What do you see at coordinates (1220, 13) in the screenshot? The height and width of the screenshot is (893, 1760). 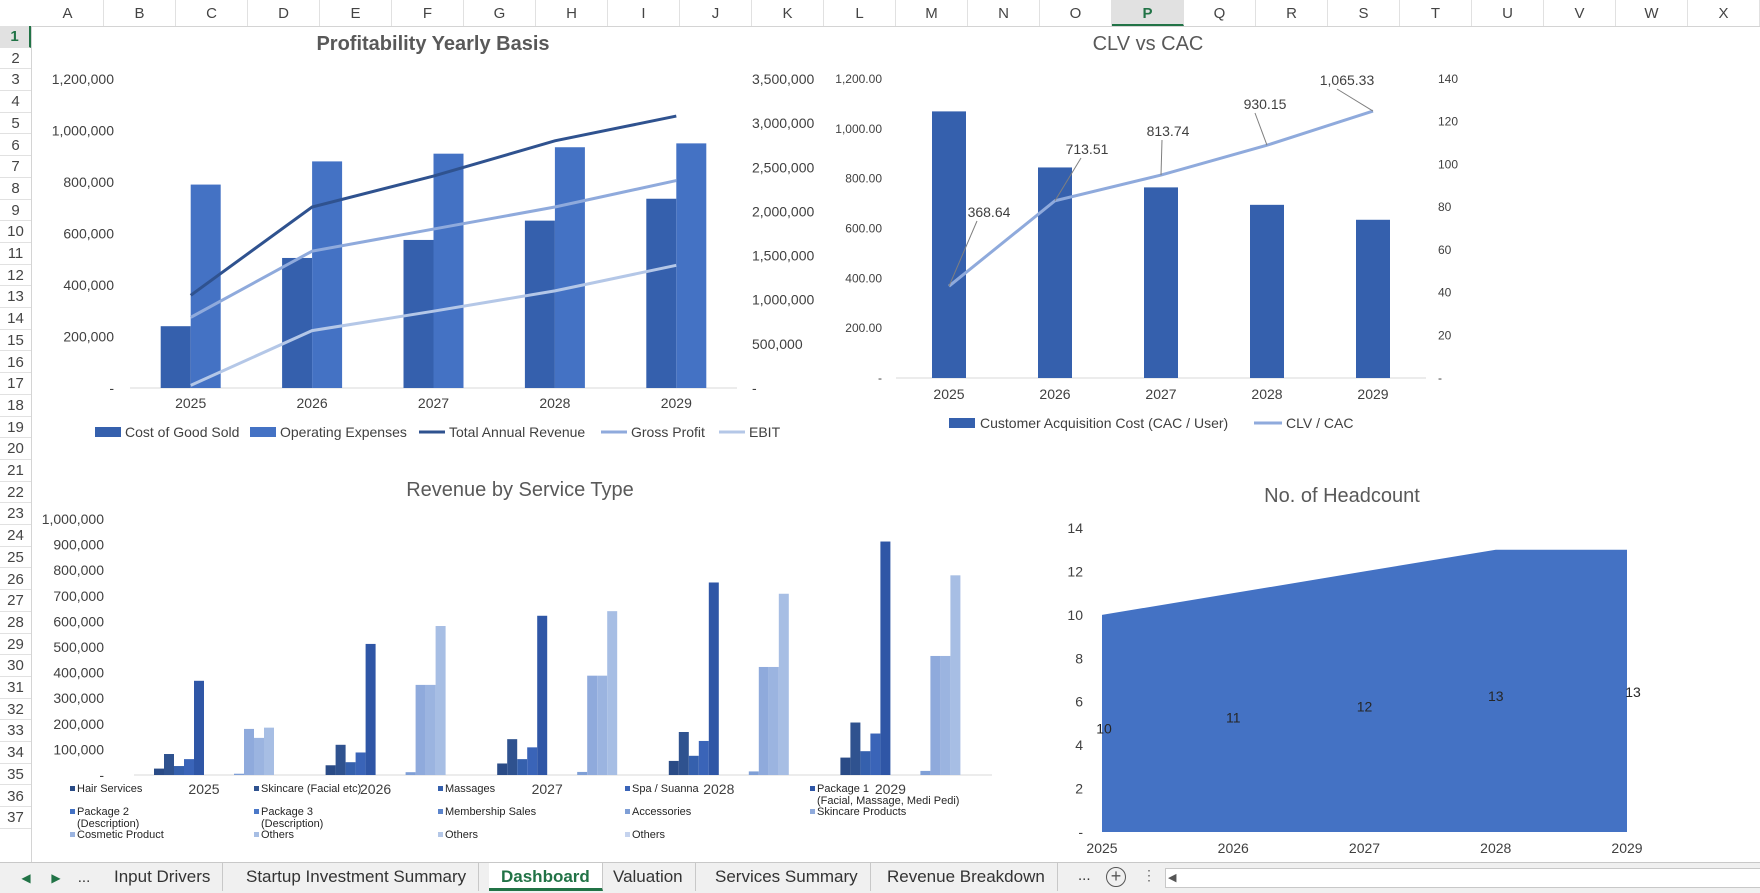 I see `column-header-q: Q` at bounding box center [1220, 13].